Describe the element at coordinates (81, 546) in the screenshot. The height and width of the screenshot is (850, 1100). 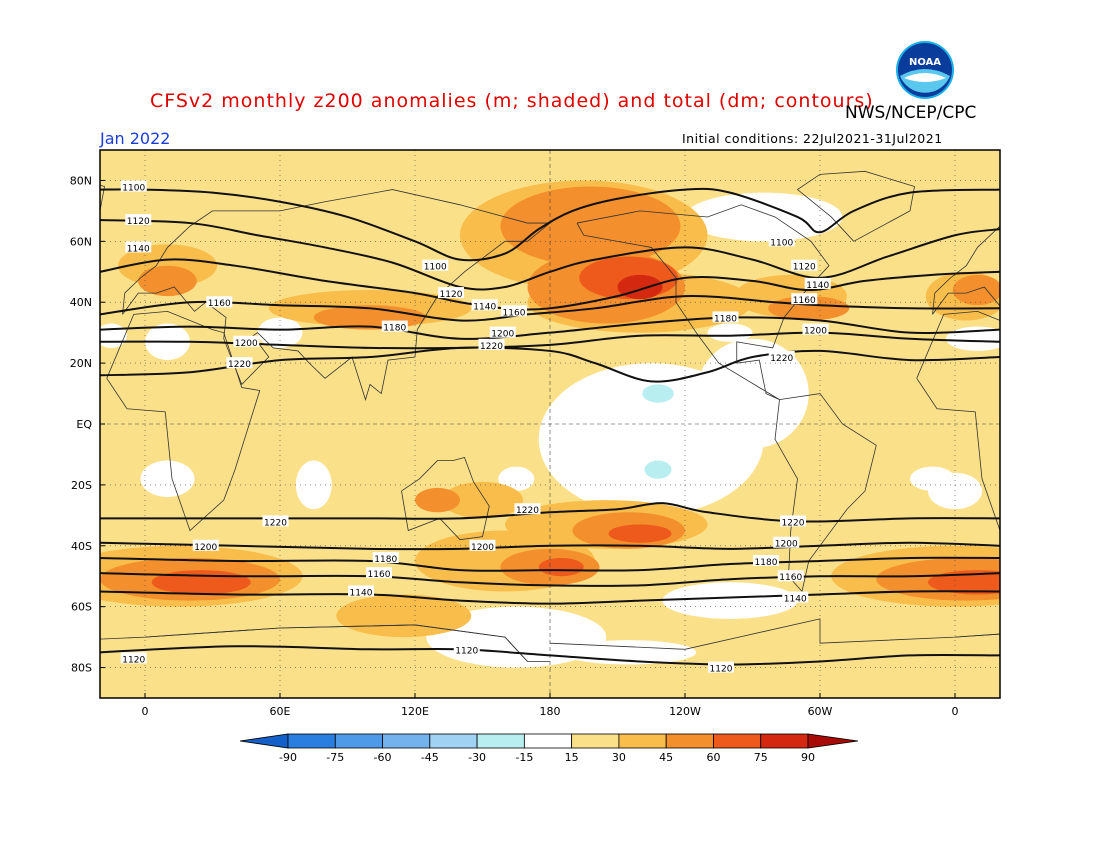
I see `lat-tick-label: 40S` at that location.